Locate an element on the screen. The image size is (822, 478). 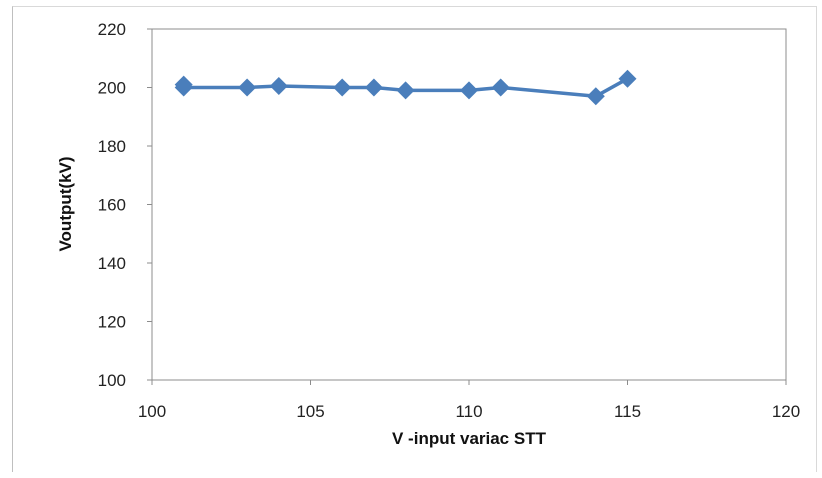
x-tick-label: 115 is located at coordinates (627, 411).